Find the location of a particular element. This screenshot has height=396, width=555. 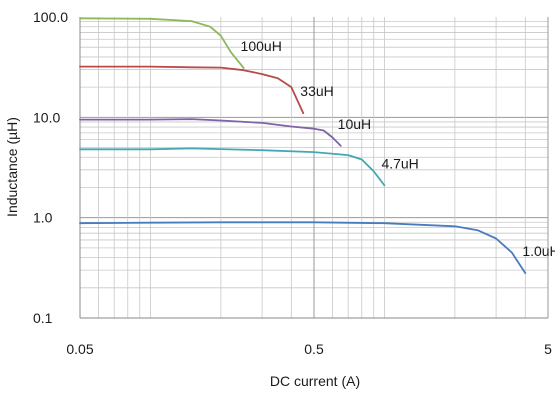

series-label-4-7uh: 4.7uH is located at coordinates (399, 163).